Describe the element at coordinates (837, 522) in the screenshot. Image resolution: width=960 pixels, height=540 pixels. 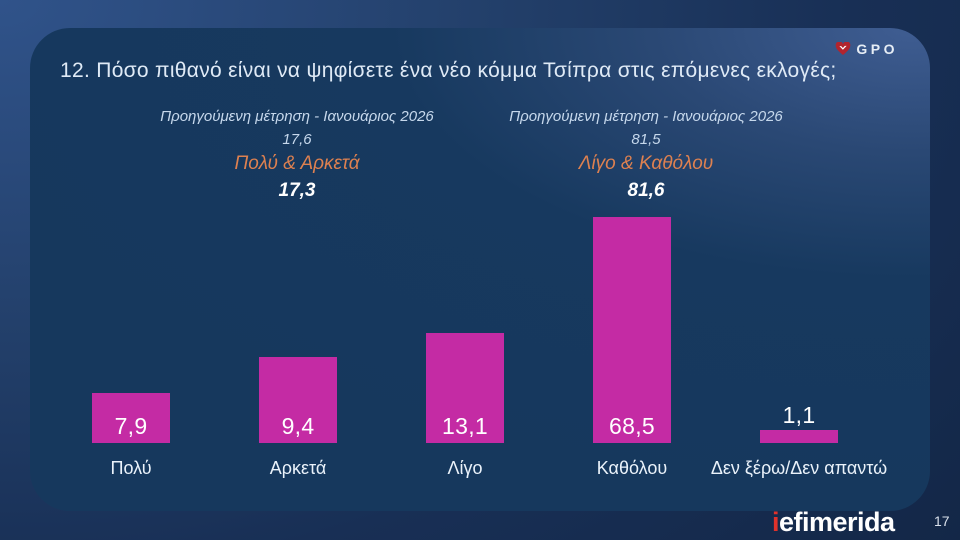
I see `iefimerida-logo-text: efimerida` at that location.